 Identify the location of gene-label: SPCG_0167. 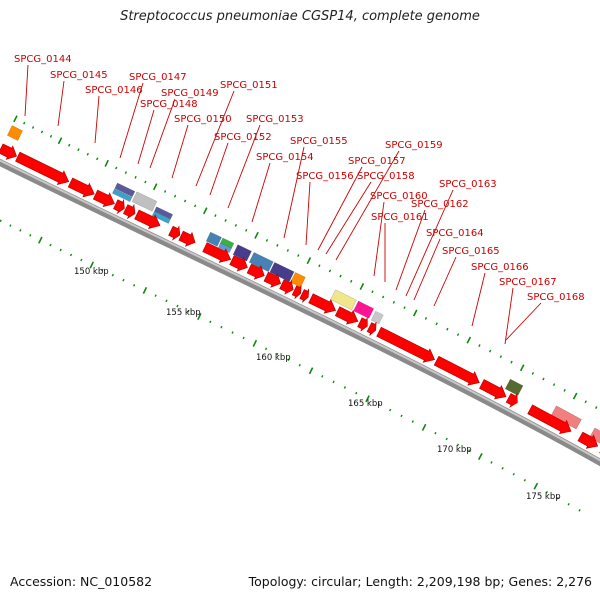
(528, 282).